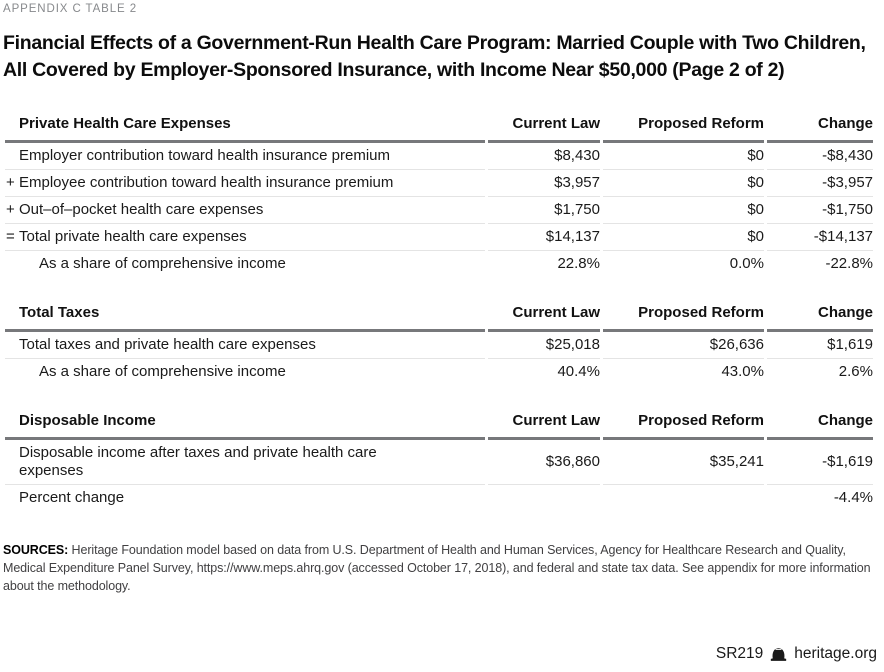  Describe the element at coordinates (72, 497) in the screenshot. I see `row-label: Percent change` at that location.